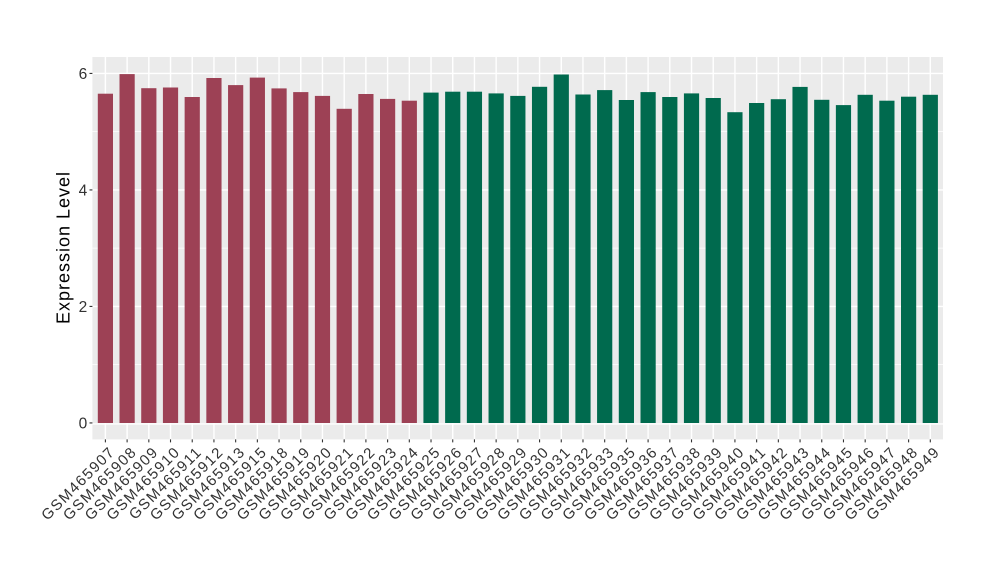  Describe the element at coordinates (83, 74) in the screenshot. I see `svg-text: 6` at that location.